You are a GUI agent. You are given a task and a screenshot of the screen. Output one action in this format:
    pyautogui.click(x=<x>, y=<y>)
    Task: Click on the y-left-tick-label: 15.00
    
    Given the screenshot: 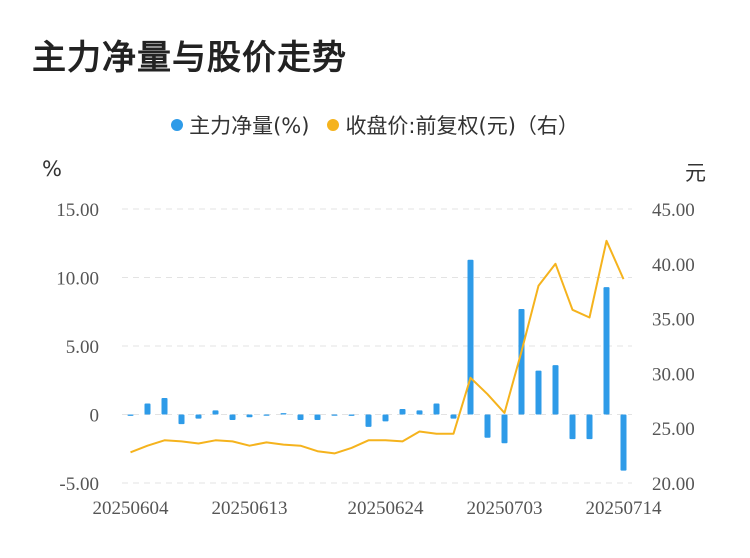 What is the action you would take?
    pyautogui.click(x=77, y=210)
    